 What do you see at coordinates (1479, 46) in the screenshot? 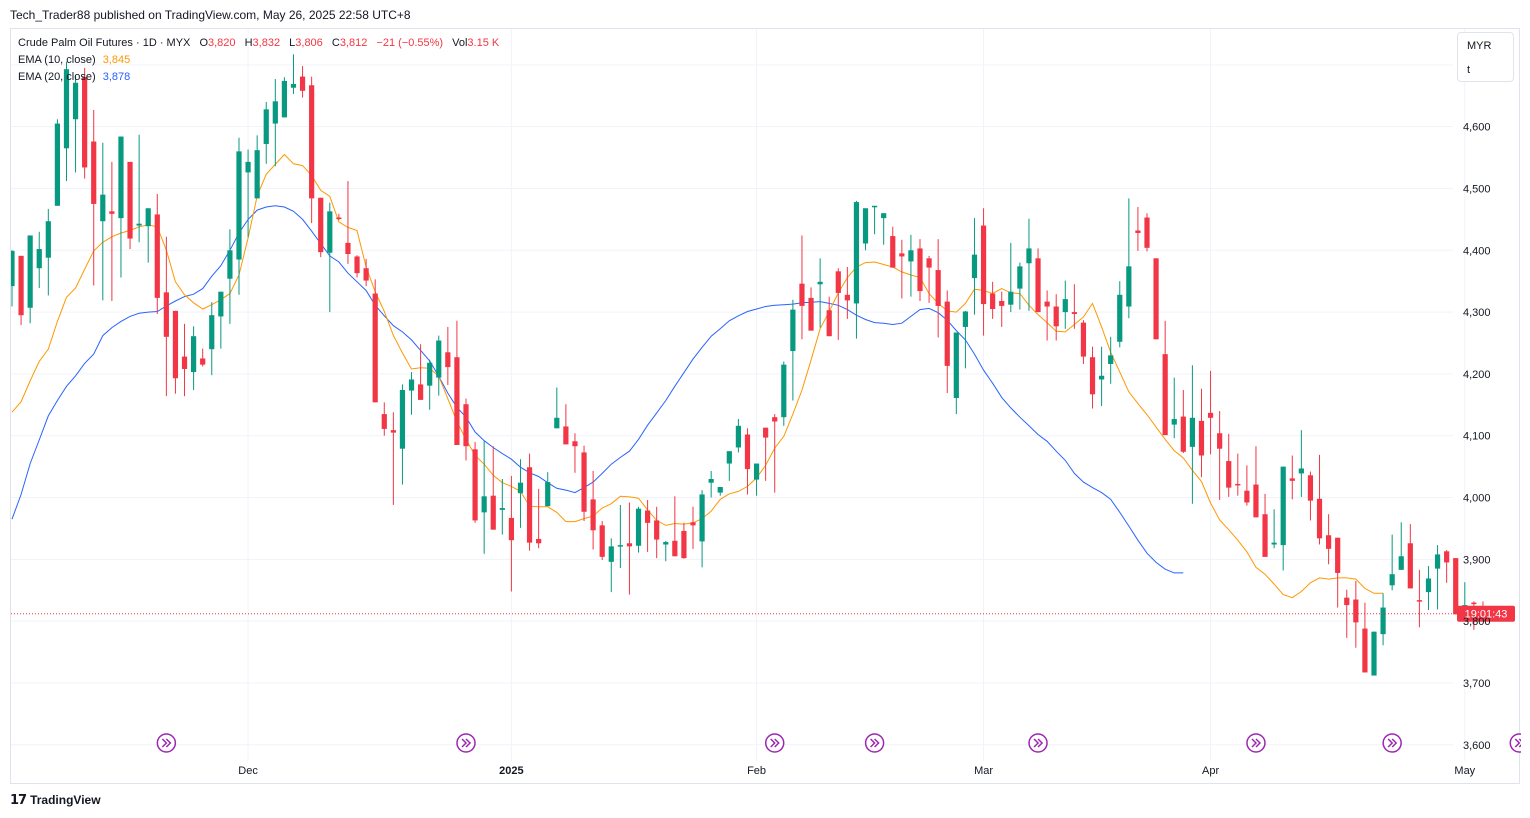
I see `currency-label: MYR` at bounding box center [1479, 46].